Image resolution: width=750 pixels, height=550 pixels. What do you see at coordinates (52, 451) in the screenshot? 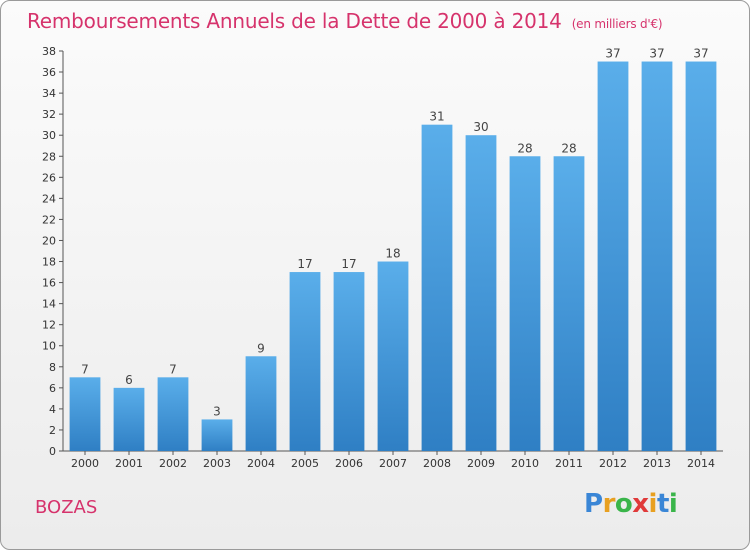
I see `y-tick-label: 0` at bounding box center [52, 451].